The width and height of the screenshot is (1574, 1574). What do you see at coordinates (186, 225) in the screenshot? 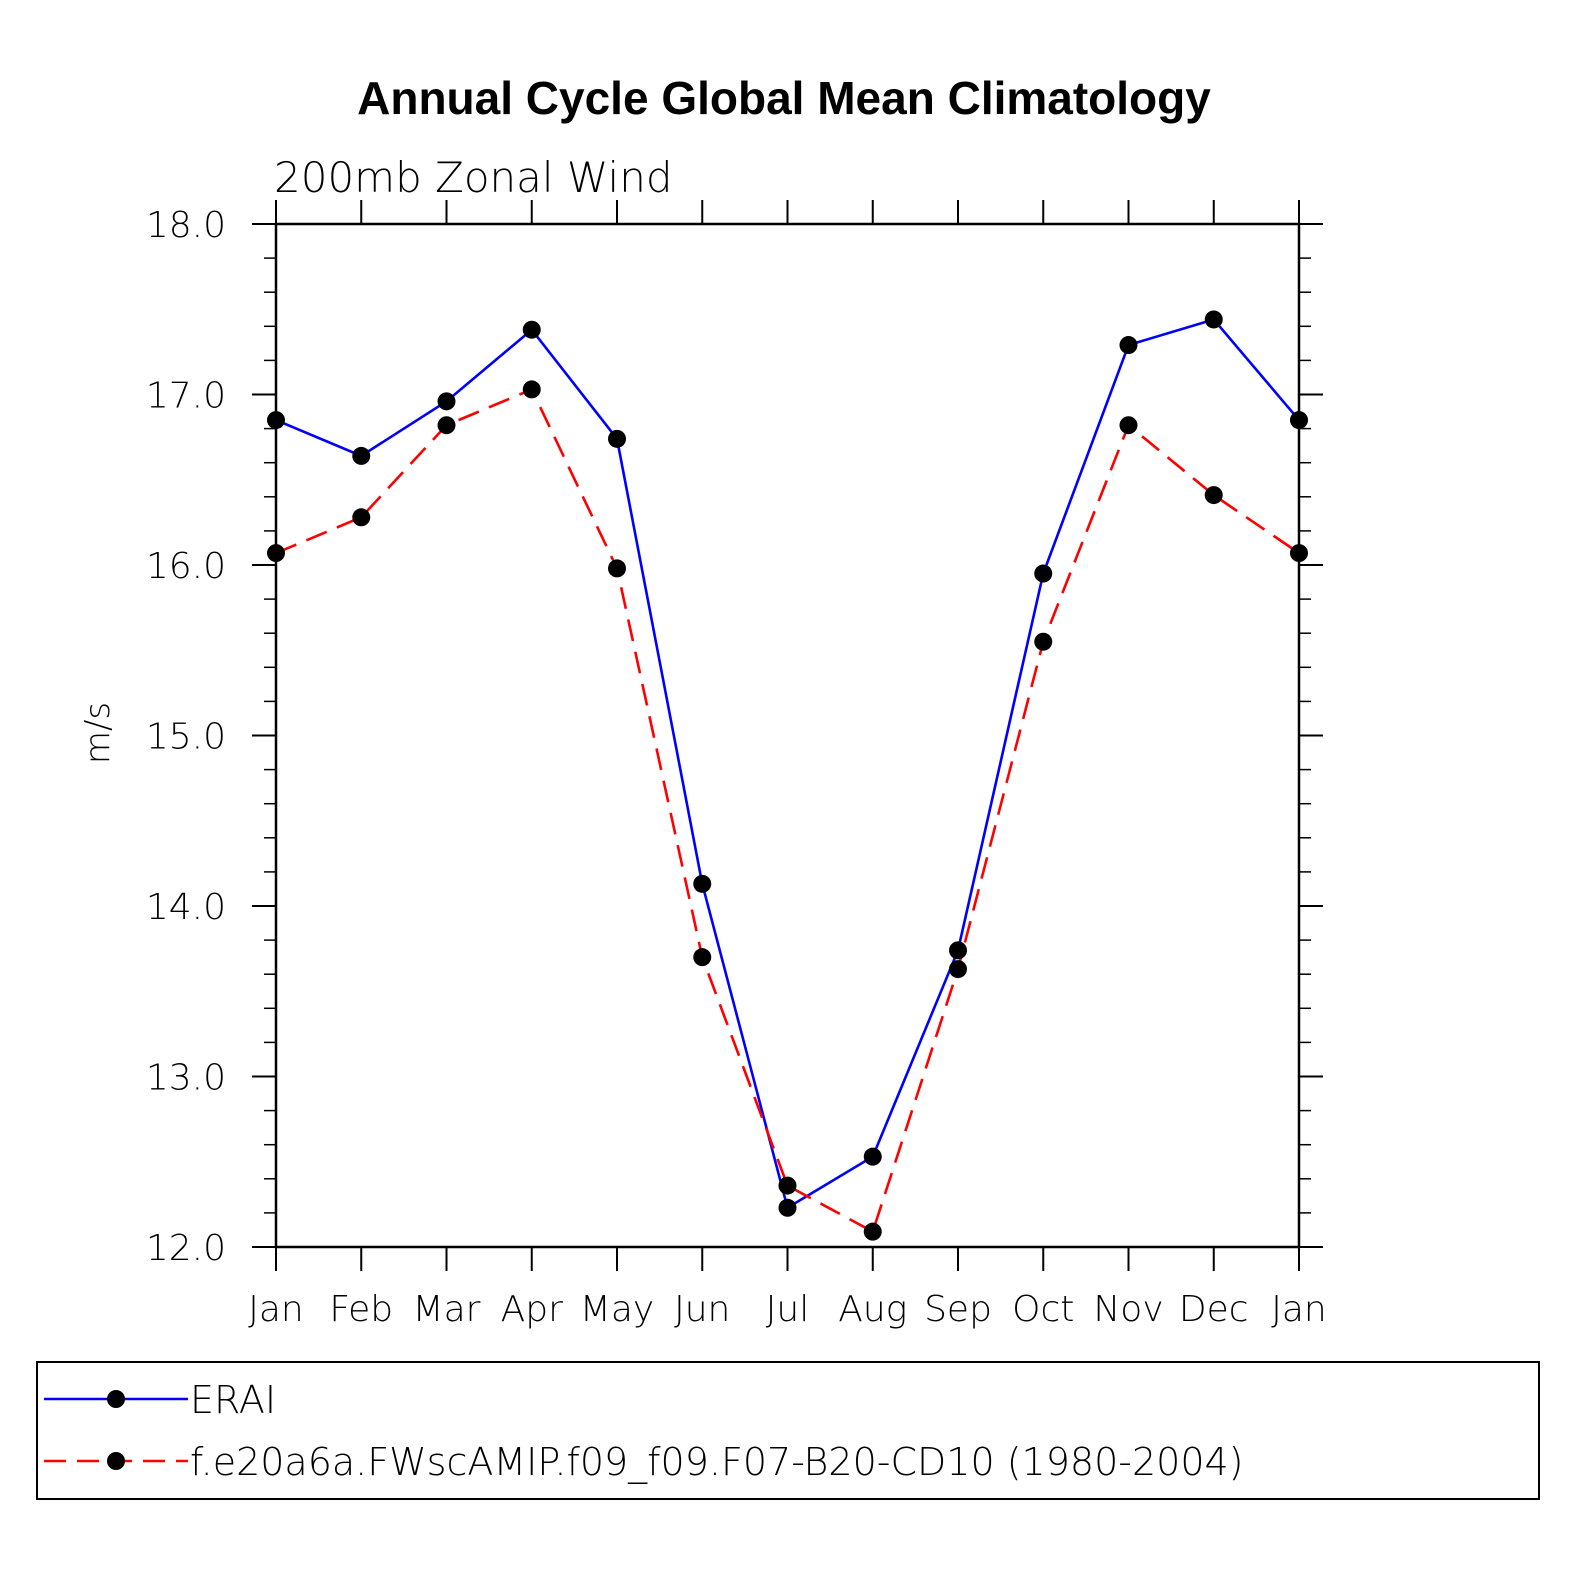
I see `y-tick-label: 18.0` at bounding box center [186, 225].